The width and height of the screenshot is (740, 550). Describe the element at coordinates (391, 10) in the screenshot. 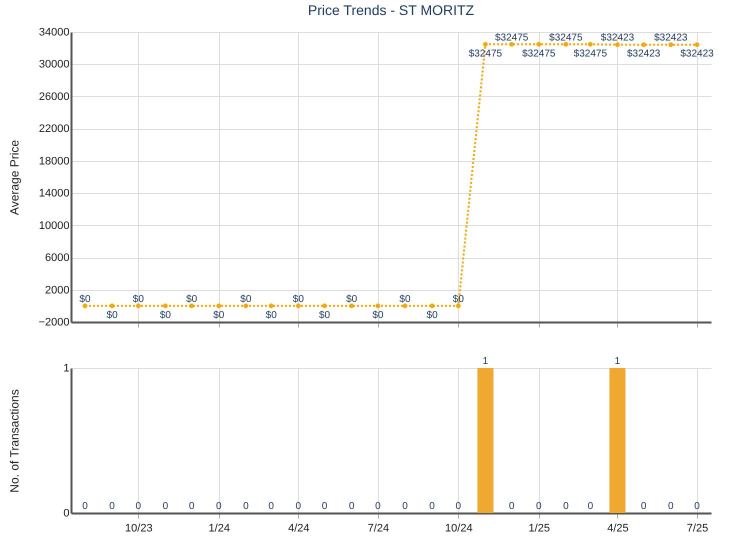

I see `chart-title: Price Trends - ST MORITZ` at that location.